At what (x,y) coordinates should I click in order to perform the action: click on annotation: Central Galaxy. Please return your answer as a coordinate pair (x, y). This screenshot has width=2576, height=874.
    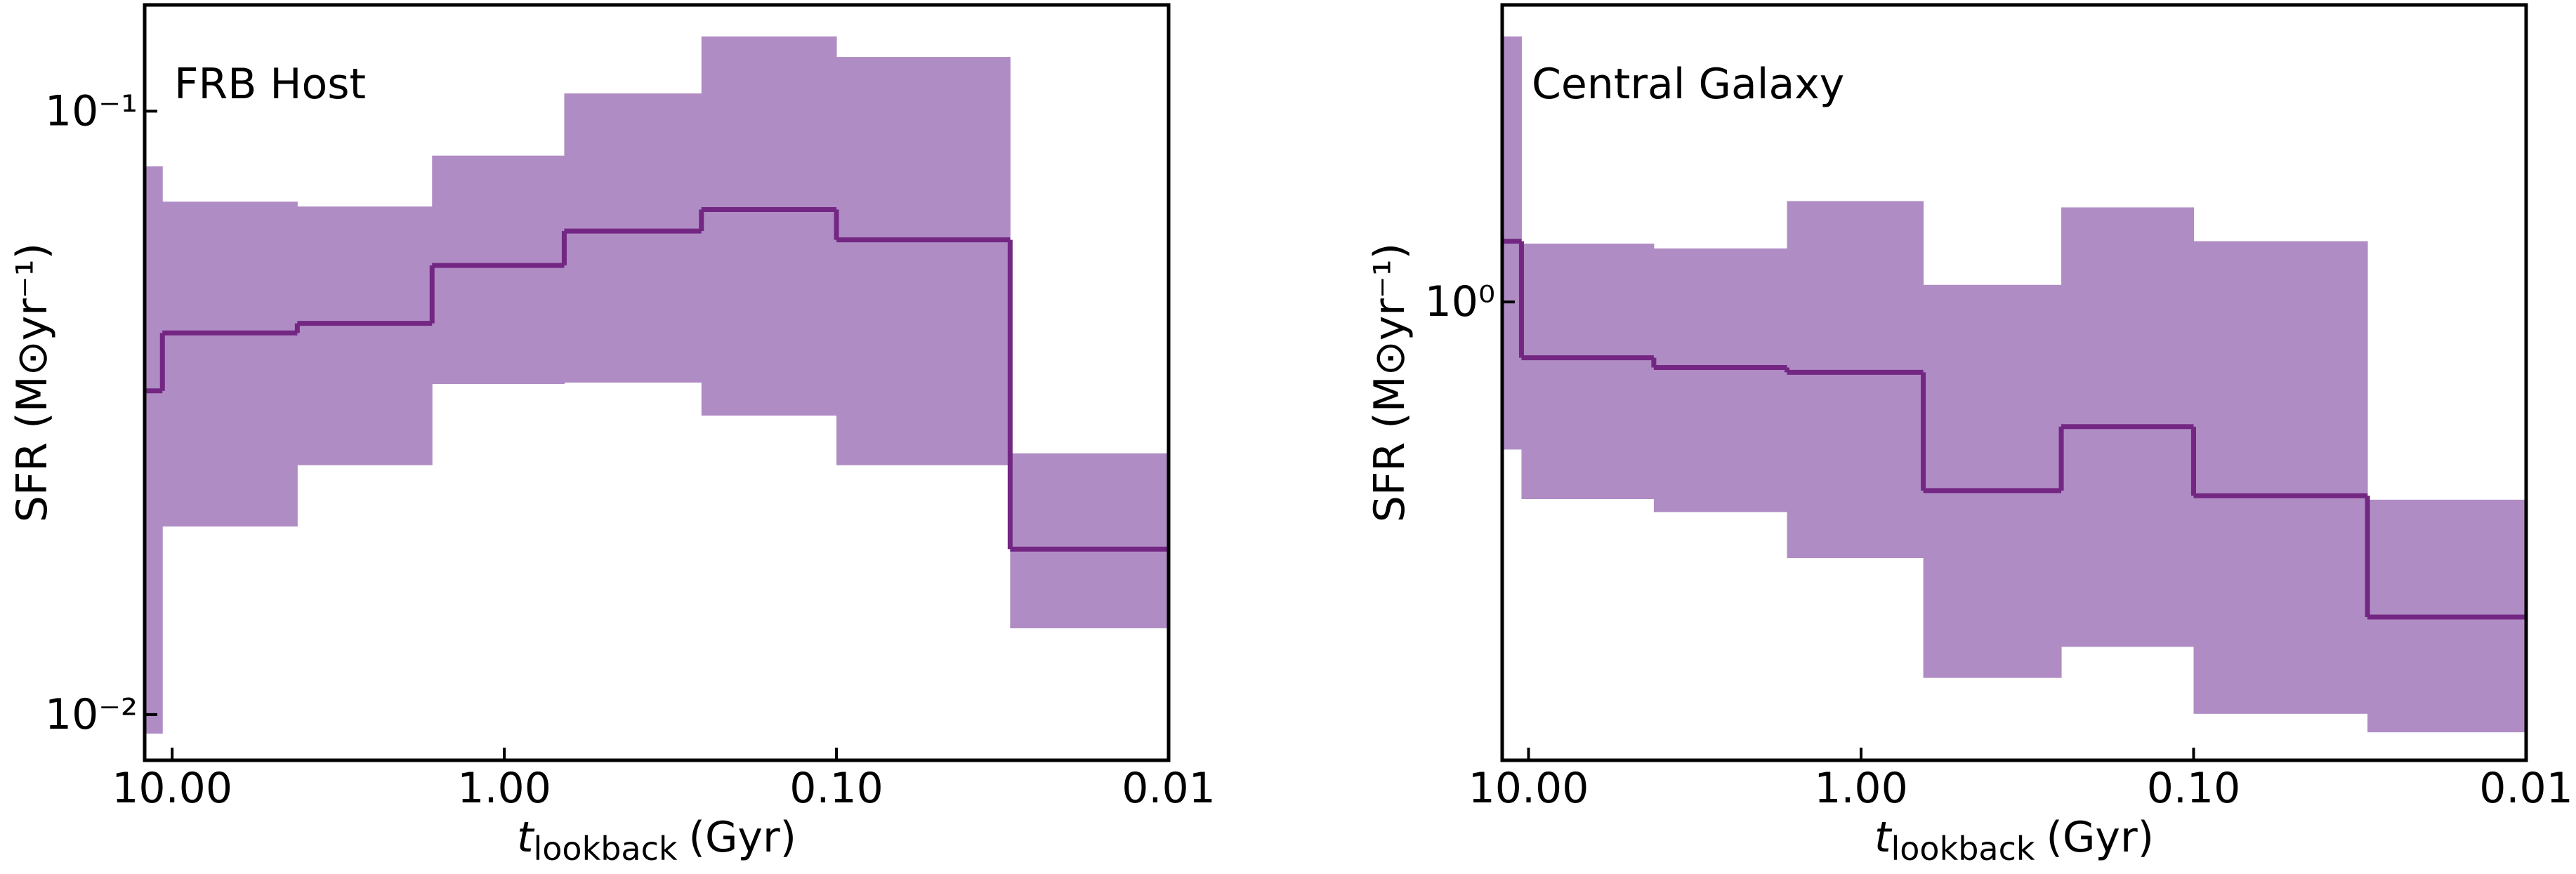
    Looking at the image, I should click on (1688, 84).